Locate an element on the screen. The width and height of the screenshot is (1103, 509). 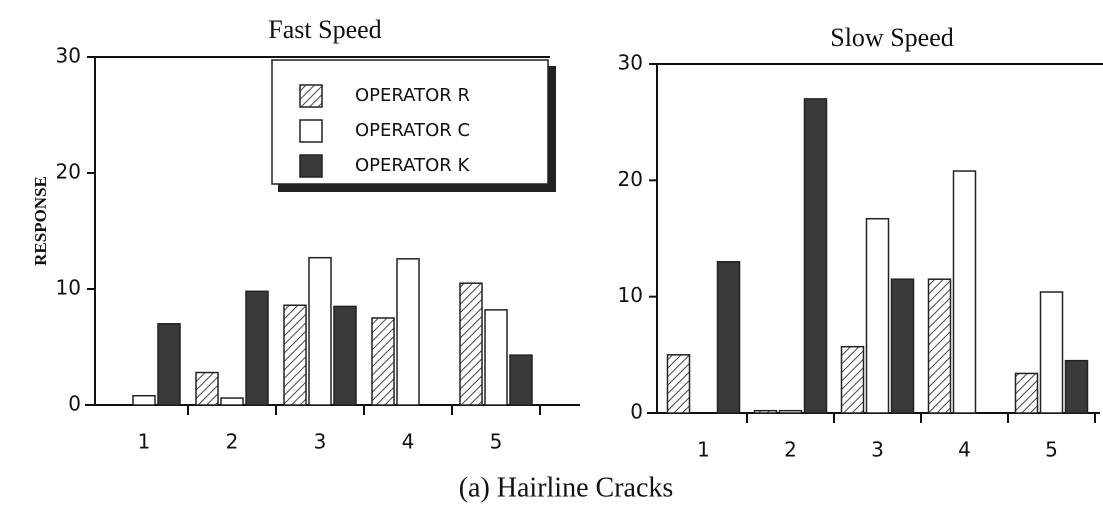
legend-label: OPERATOR R is located at coordinates (412, 95).